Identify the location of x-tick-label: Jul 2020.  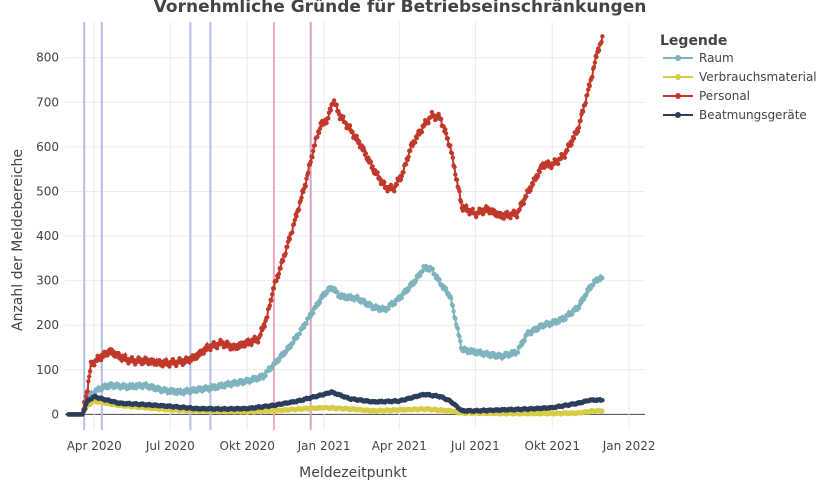
(170, 446).